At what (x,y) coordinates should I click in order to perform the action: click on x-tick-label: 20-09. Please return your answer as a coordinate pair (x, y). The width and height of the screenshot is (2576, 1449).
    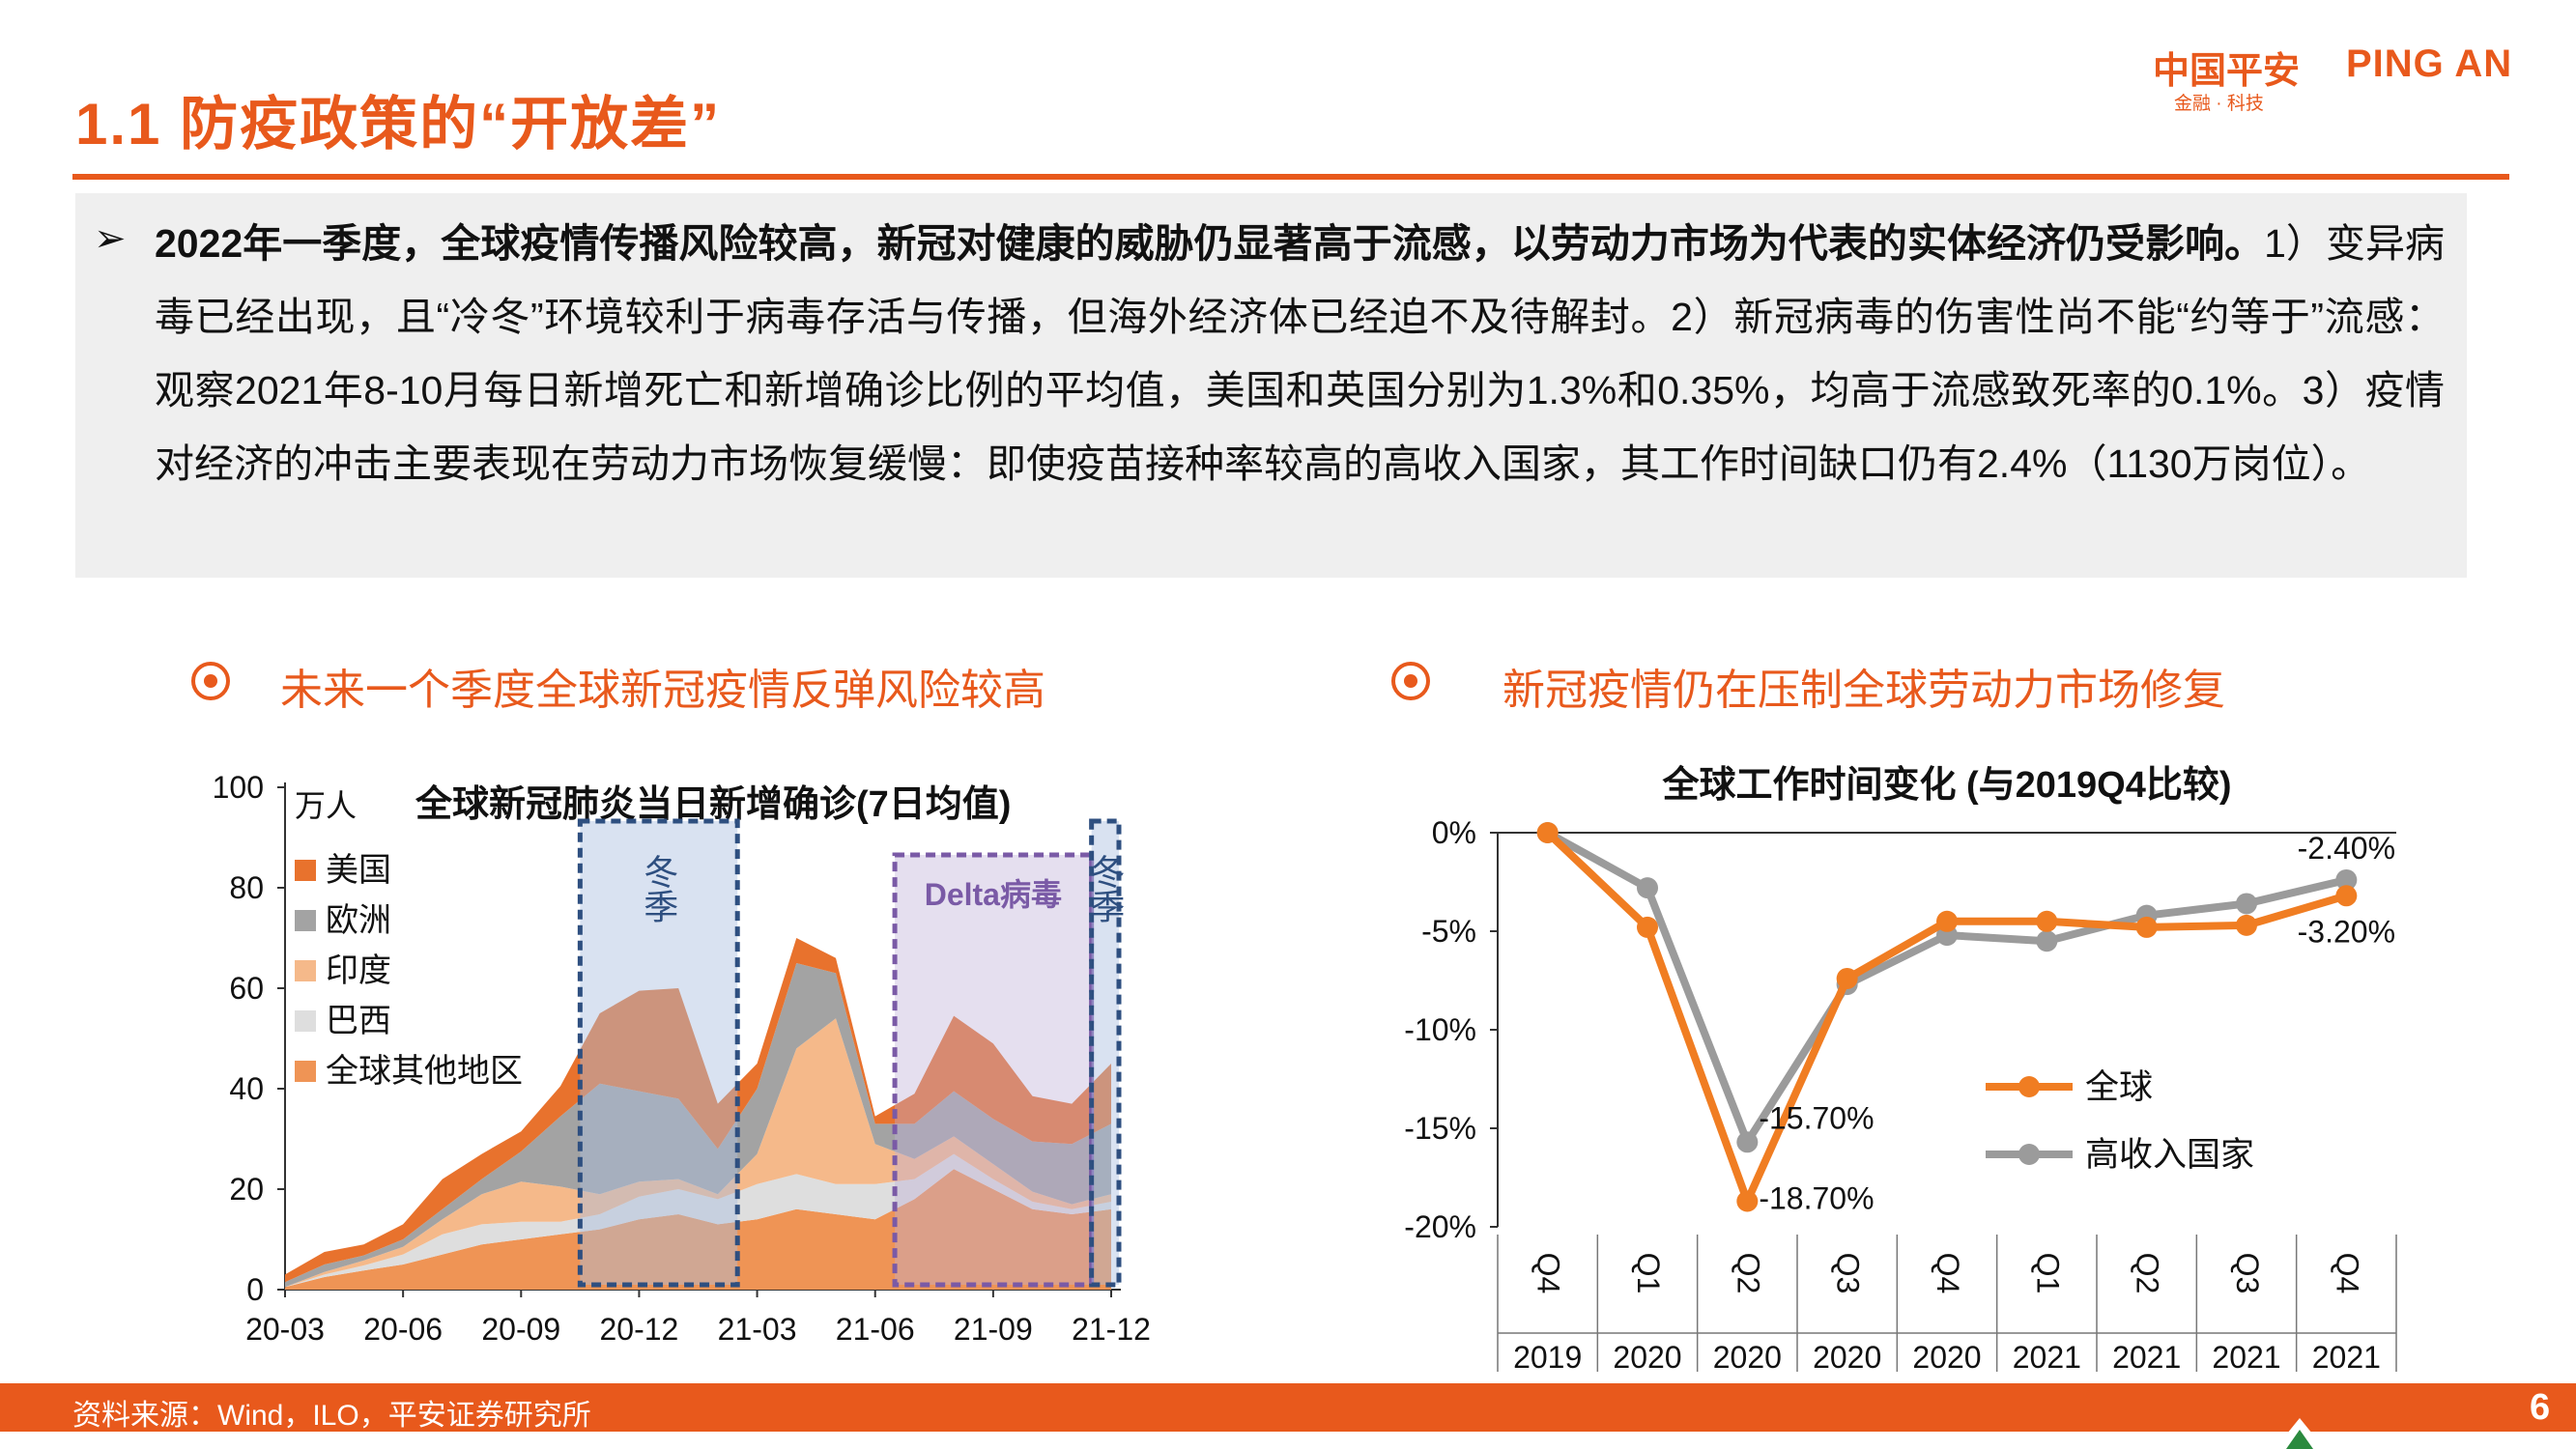
    Looking at the image, I should click on (521, 1329).